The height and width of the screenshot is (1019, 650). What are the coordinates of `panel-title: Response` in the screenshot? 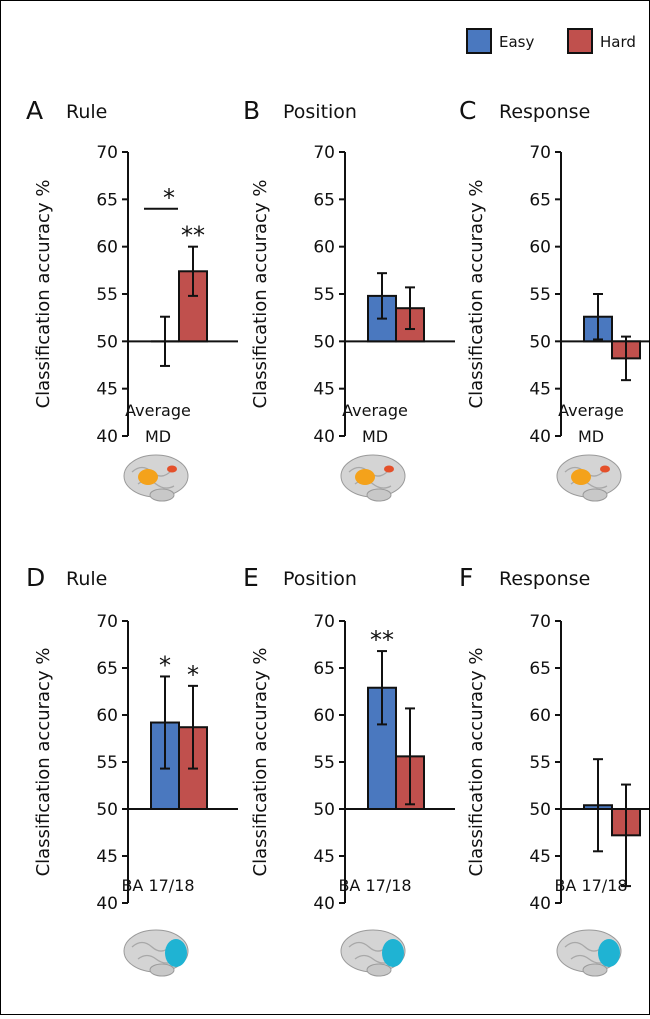 It's located at (544, 112).